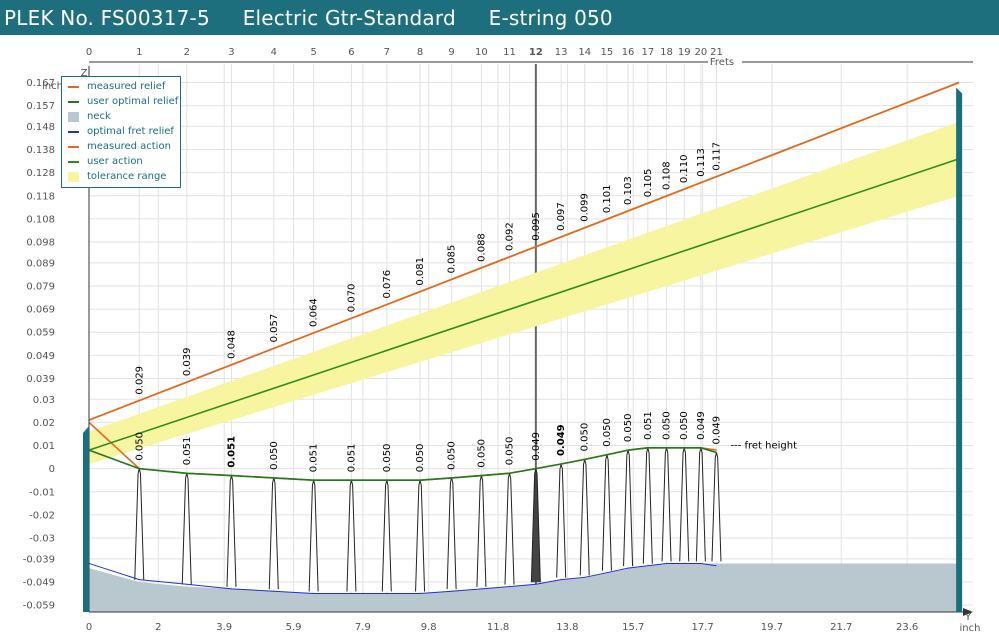 Image resolution: width=999 pixels, height=640 pixels. What do you see at coordinates (684, 169) in the screenshot?
I see `action-value-label: 0.110` at bounding box center [684, 169].